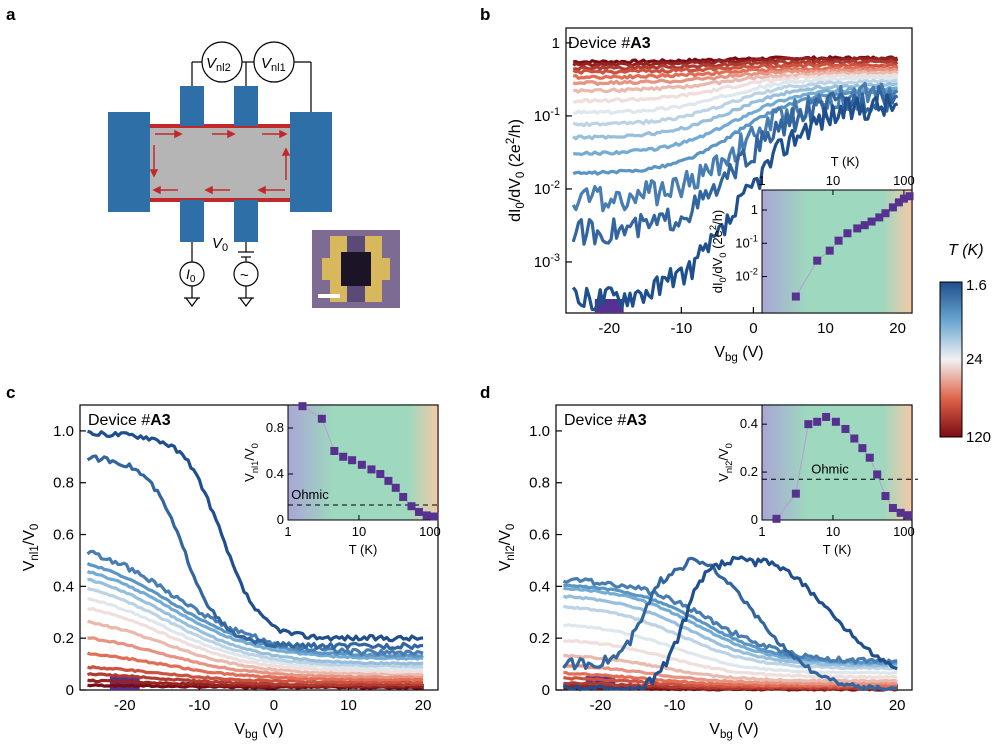 The image size is (1000, 750). What do you see at coordinates (249, 477) in the screenshot?
I see `text-part: V` at bounding box center [249, 477].